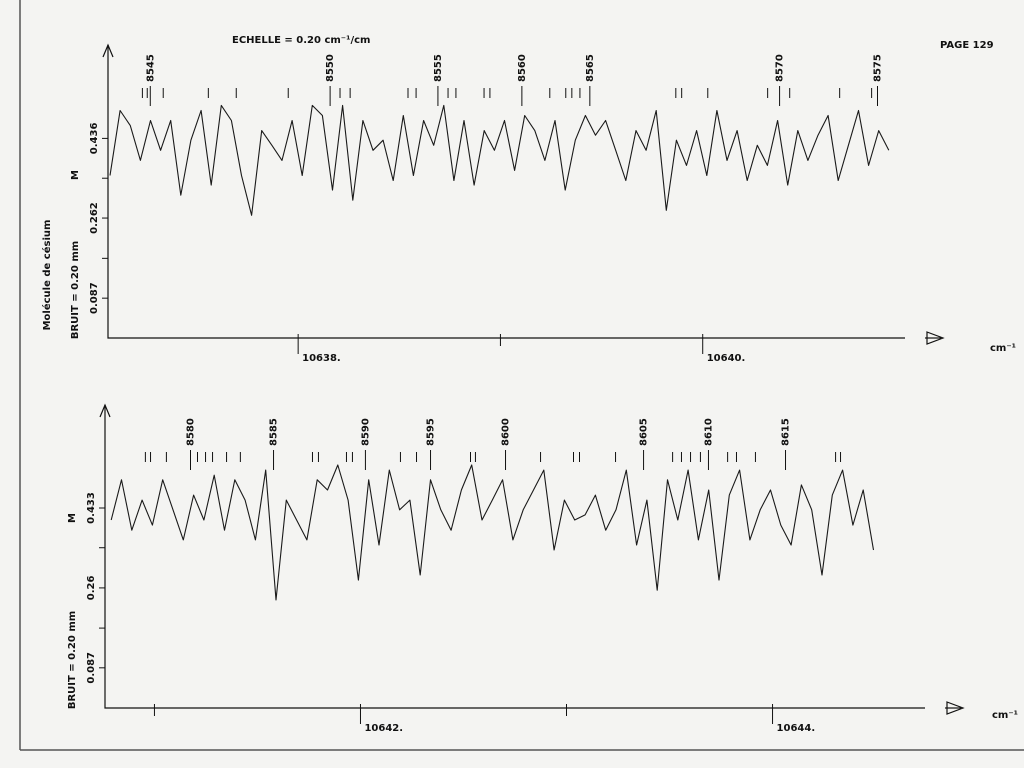  I want to click on molecule-label: Molécule de césium, so click(47, 275).